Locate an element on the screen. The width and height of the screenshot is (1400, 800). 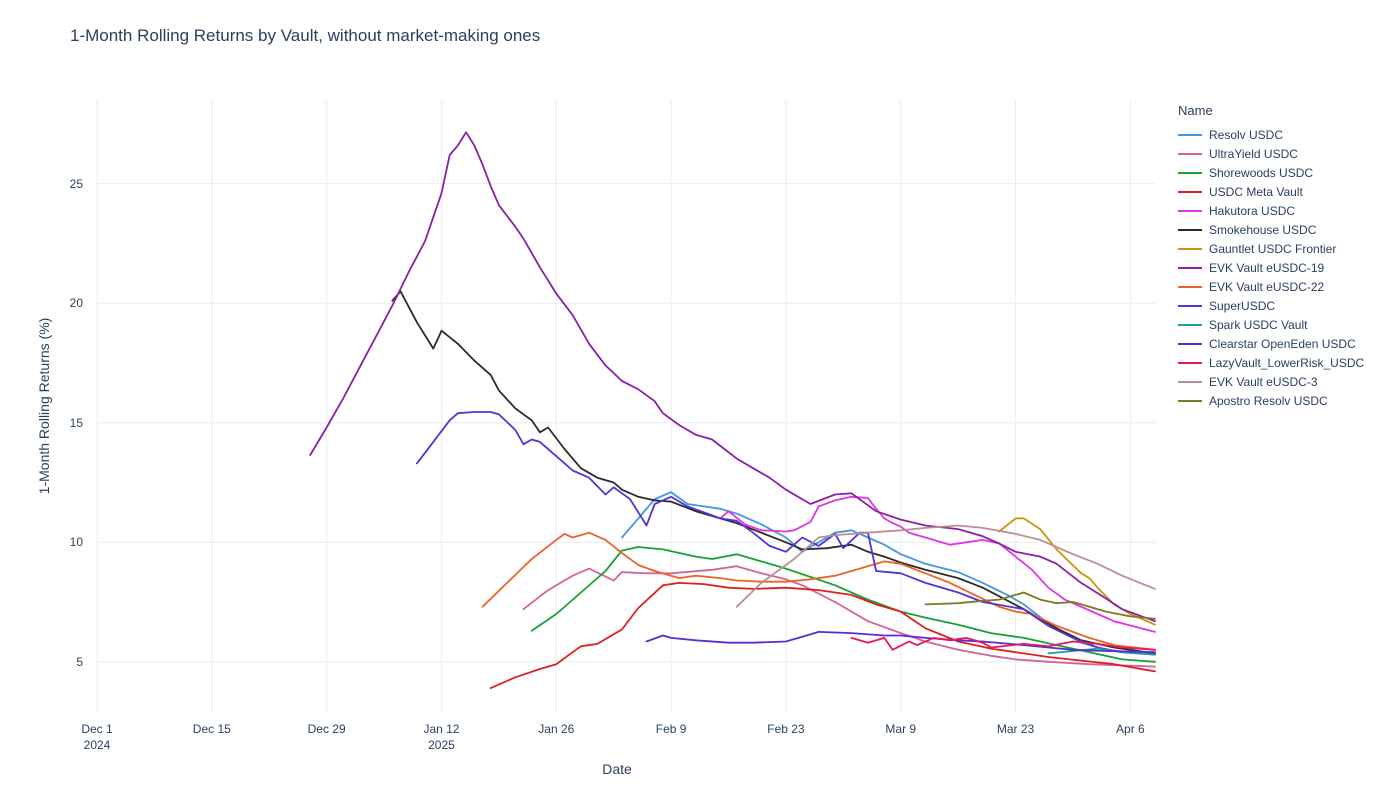
legend-label: UltraYield USDC is located at coordinates (1253, 153).